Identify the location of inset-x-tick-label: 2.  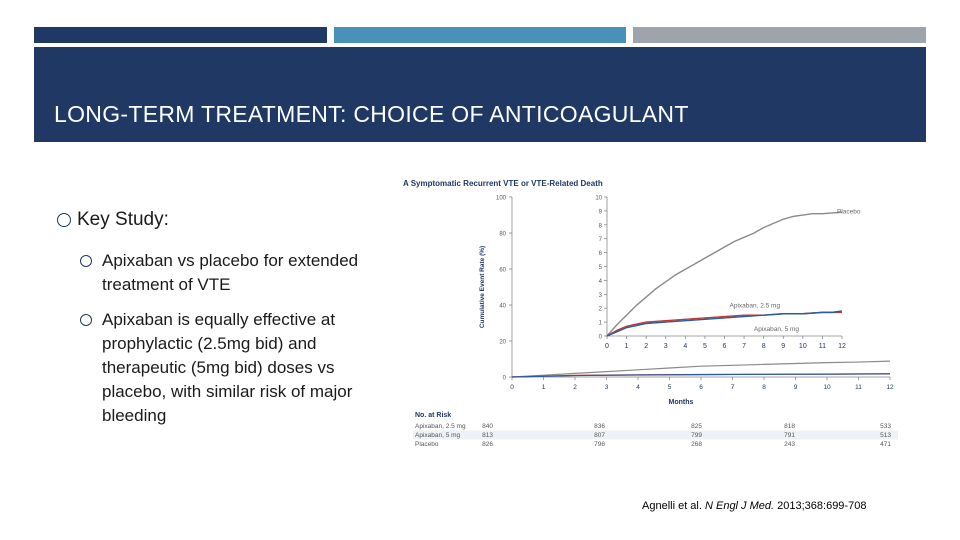
(646, 346).